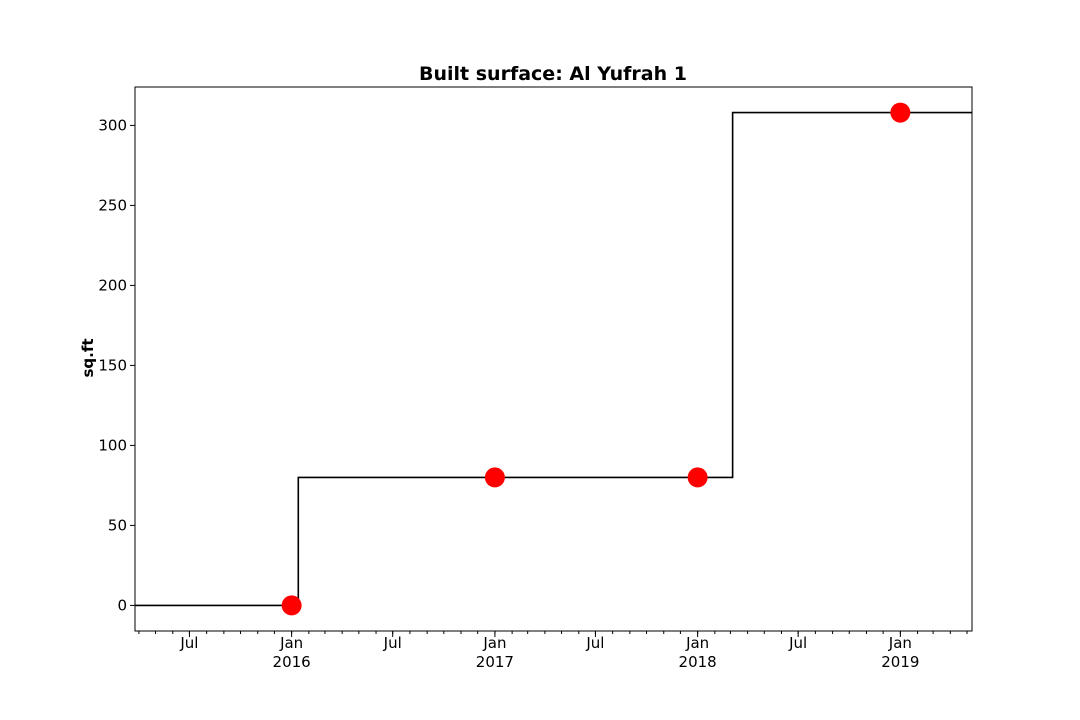  Describe the element at coordinates (292, 662) in the screenshot. I see `x-tick-year-label: 2016` at that location.